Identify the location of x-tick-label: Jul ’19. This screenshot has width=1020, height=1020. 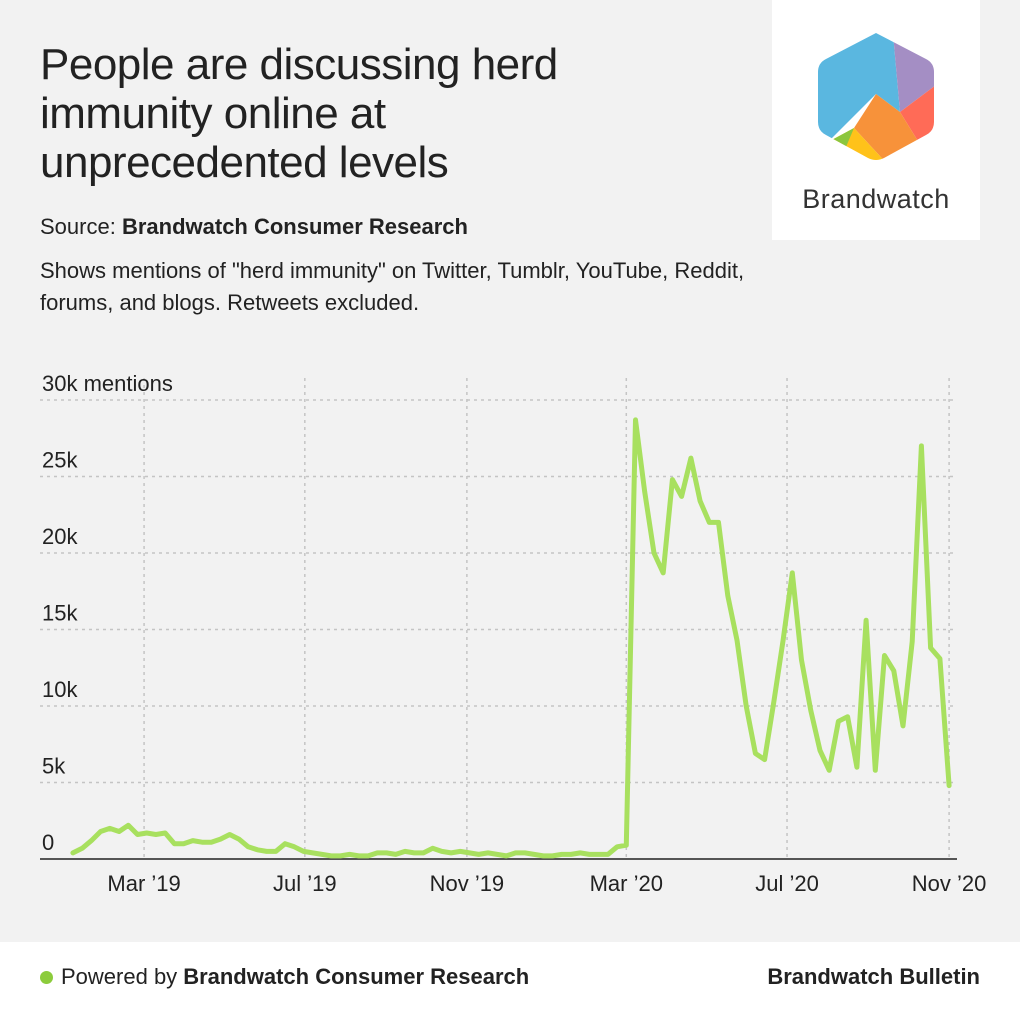
(305, 883).